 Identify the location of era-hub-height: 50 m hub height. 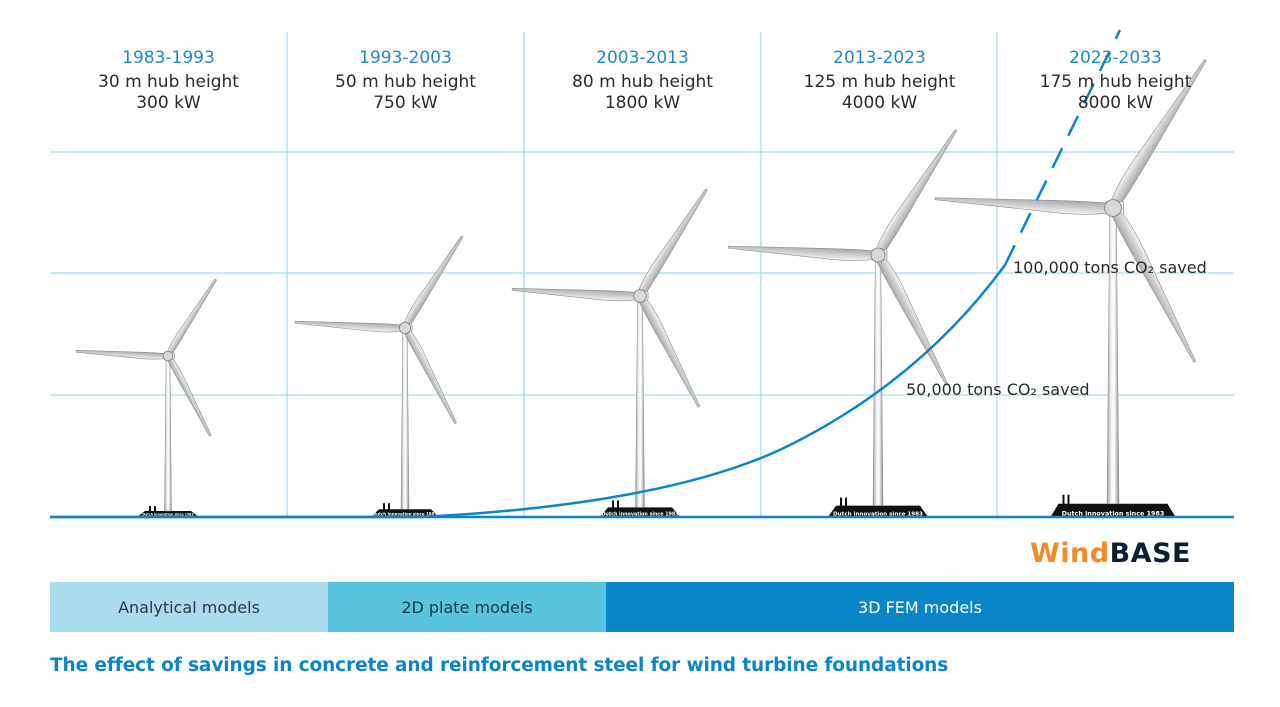
(405, 82).